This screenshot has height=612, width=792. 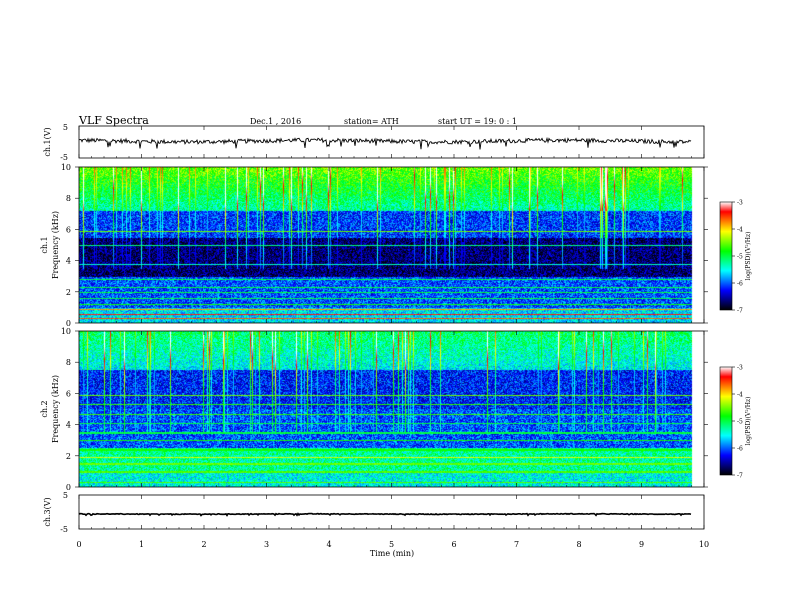 I want to click on ch2-colorbar-ticks: -3 -4 -5 -6 -7, so click(x=737, y=422).